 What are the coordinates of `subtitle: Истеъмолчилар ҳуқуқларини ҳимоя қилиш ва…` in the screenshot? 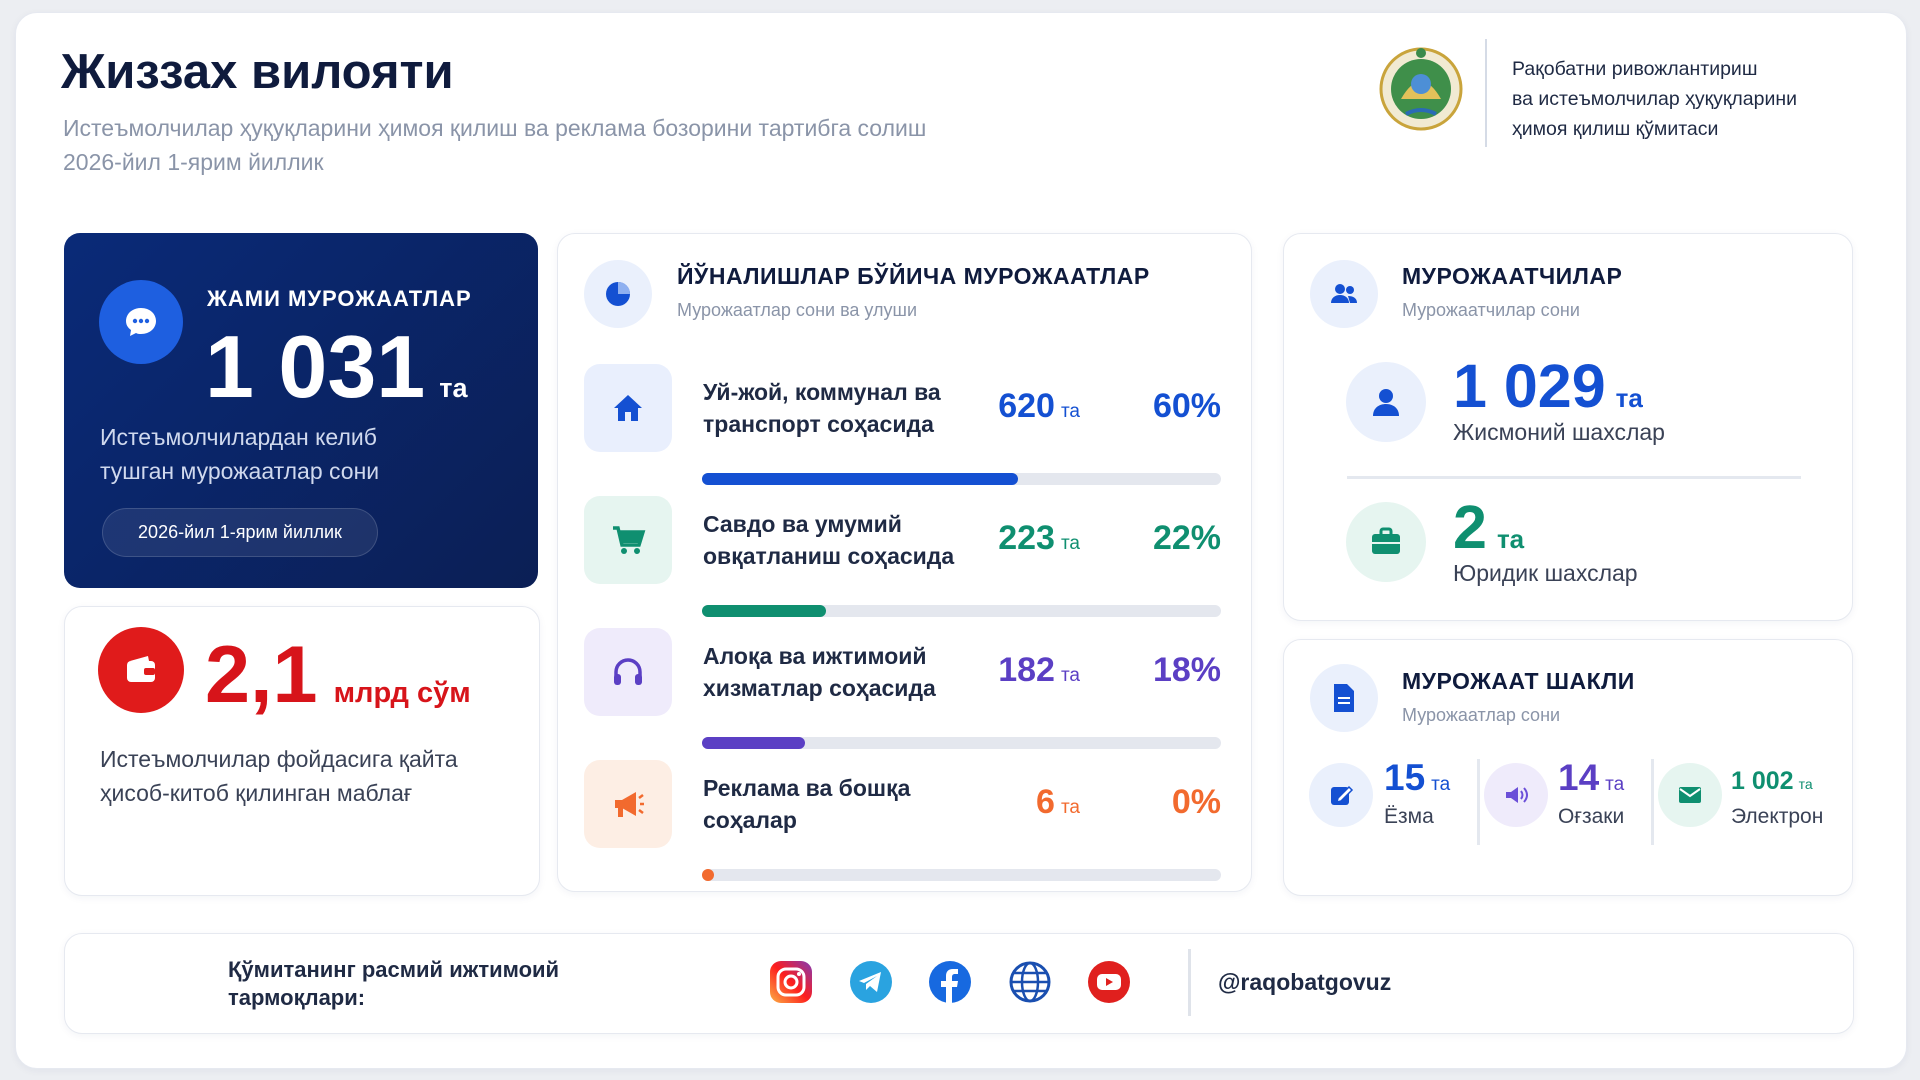 It's located at (495, 128).